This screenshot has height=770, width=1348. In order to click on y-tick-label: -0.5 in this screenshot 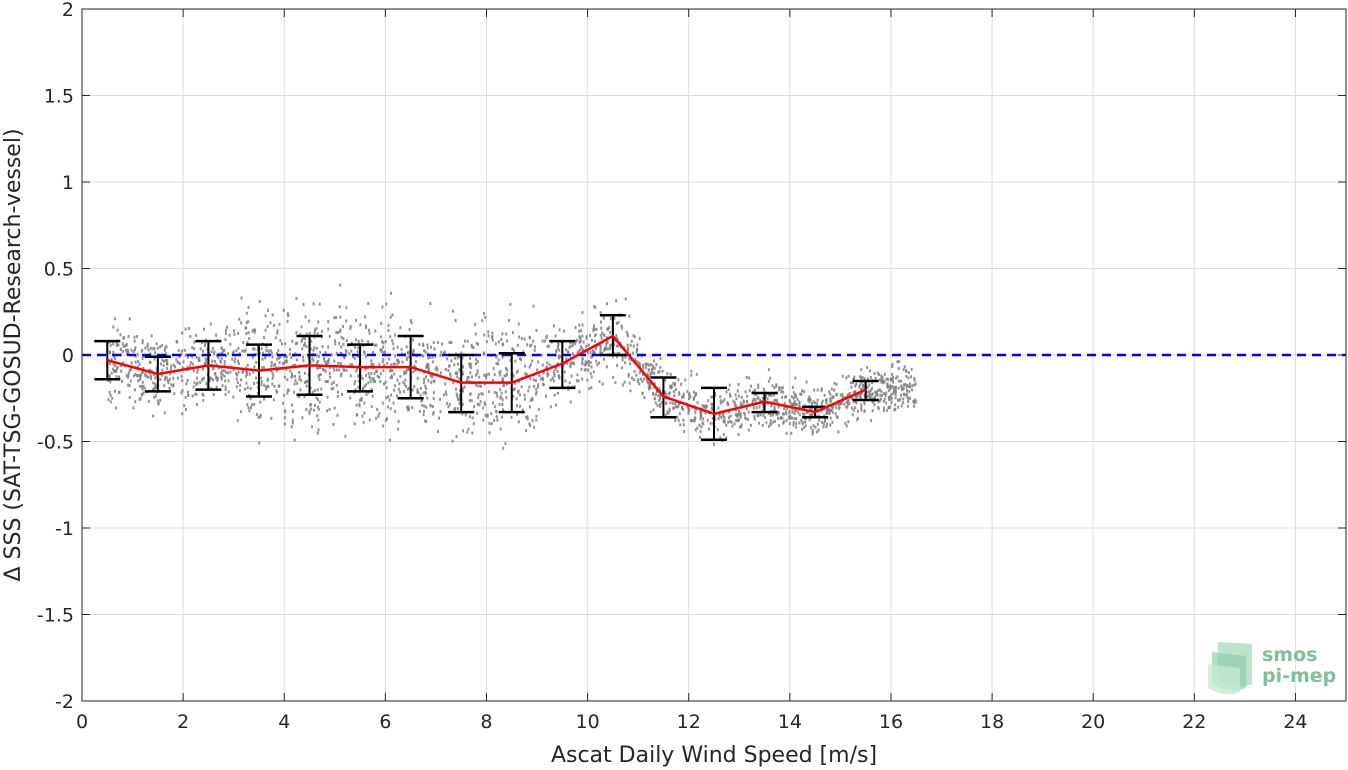, I will do `click(55, 443)`.